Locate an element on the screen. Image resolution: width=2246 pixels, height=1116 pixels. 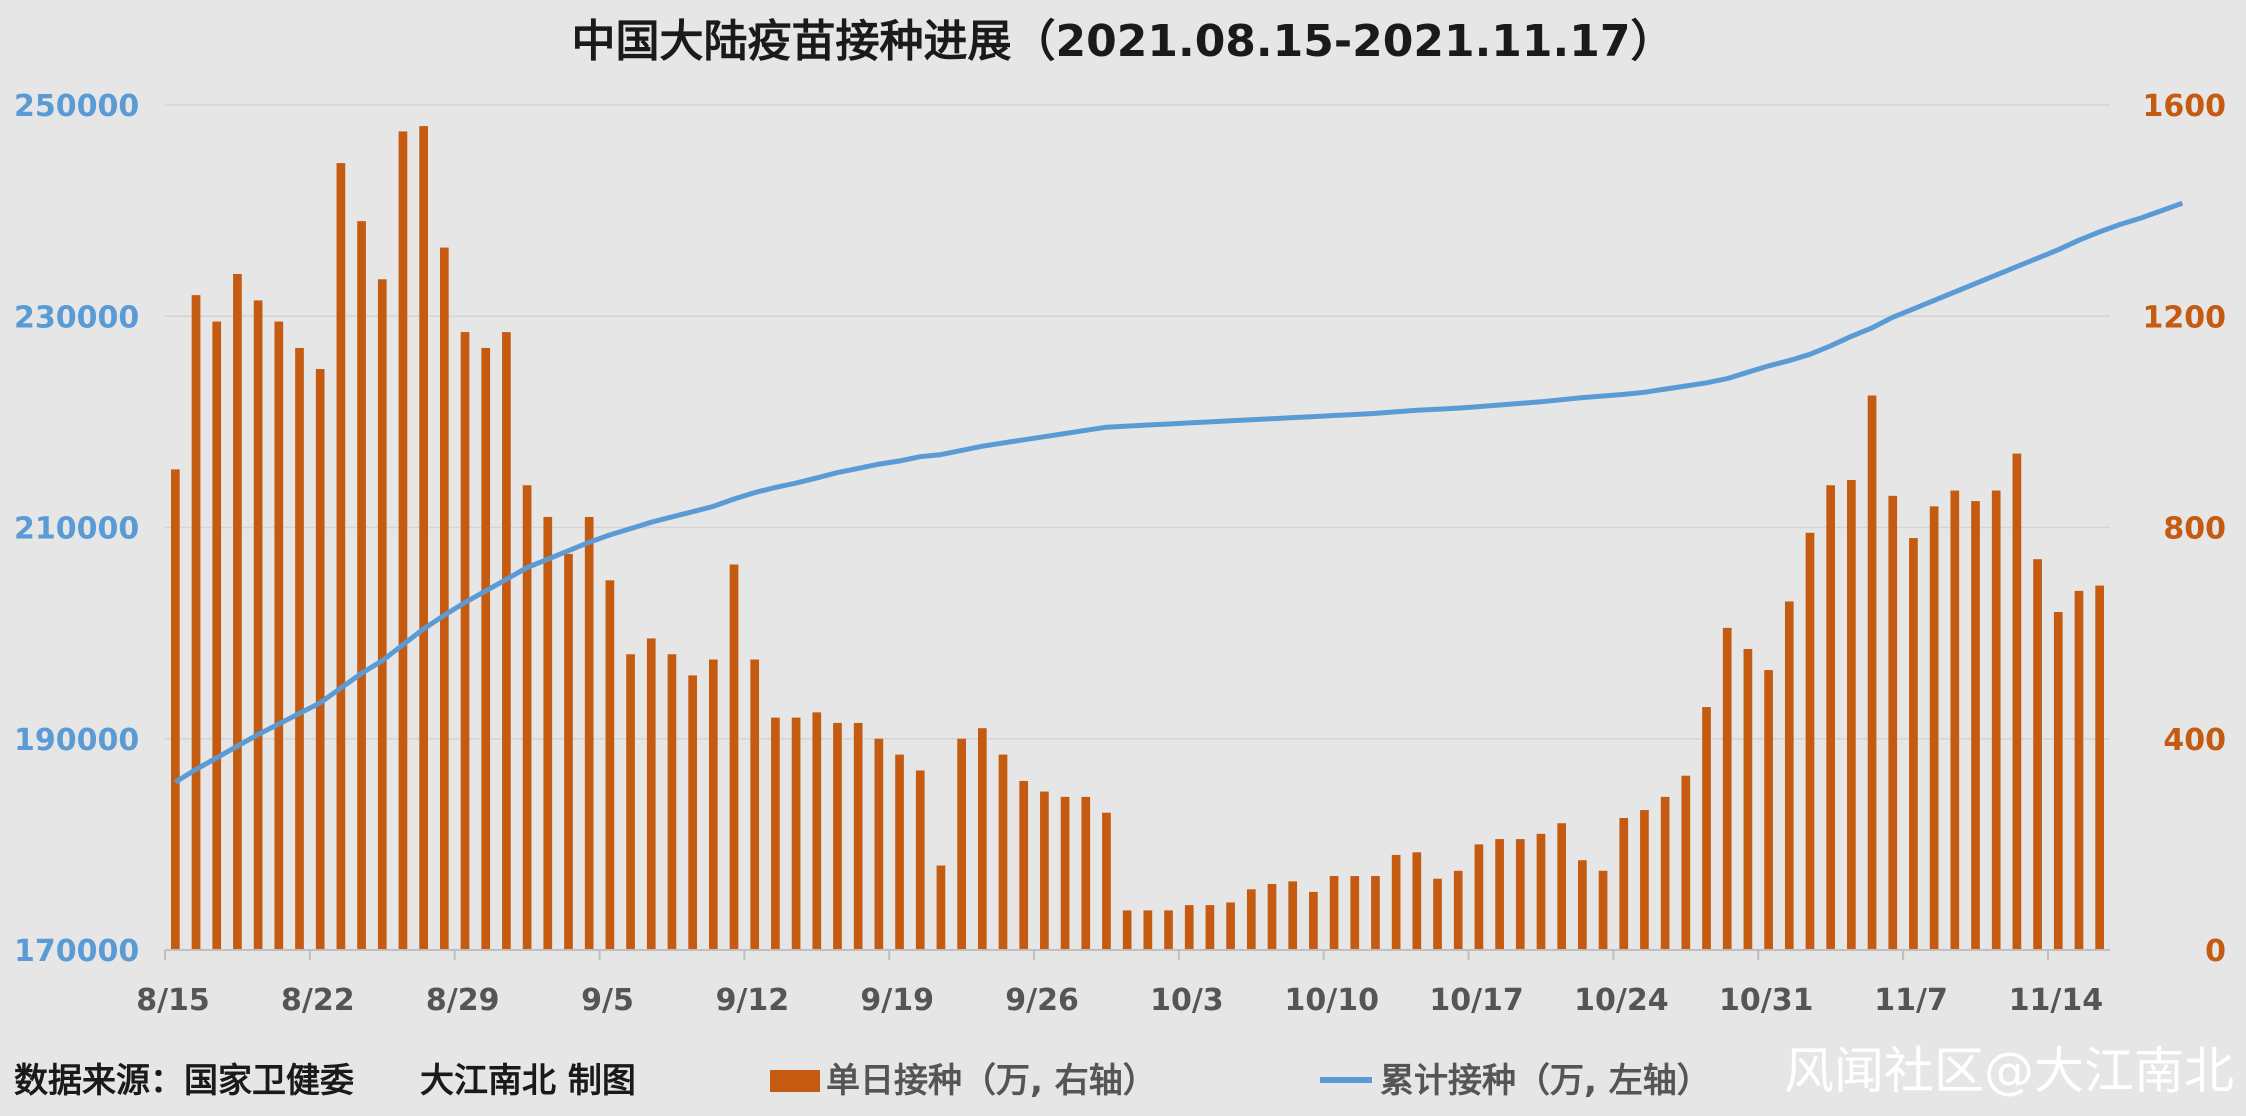
x-axis-tick-label: 8/15 is located at coordinates (173, 1000).